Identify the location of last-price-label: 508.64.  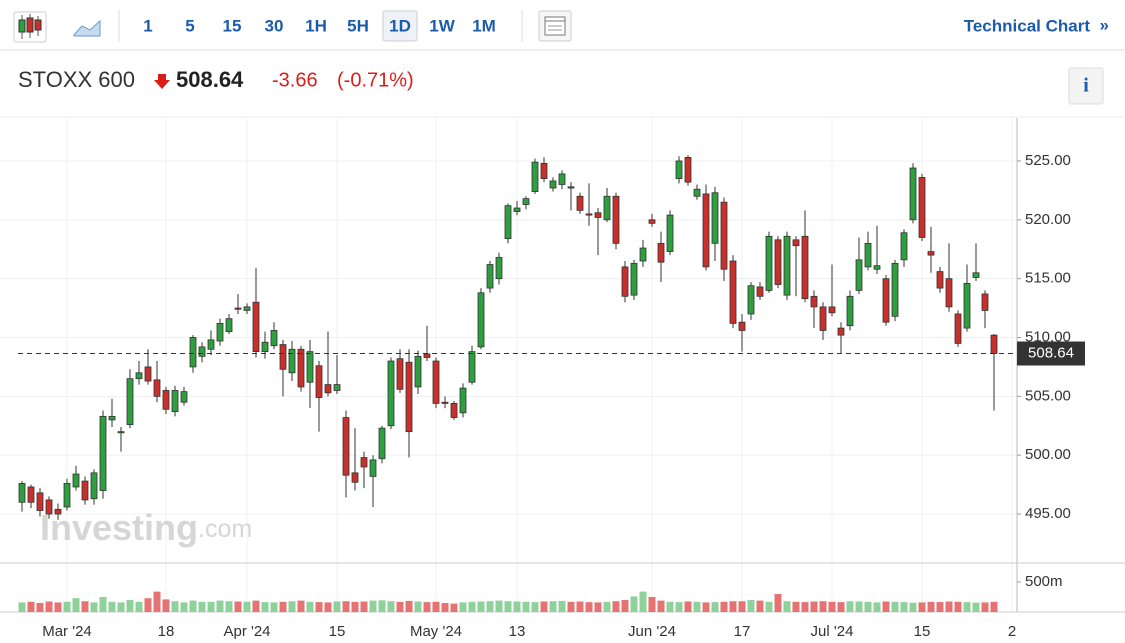
(1051, 352).